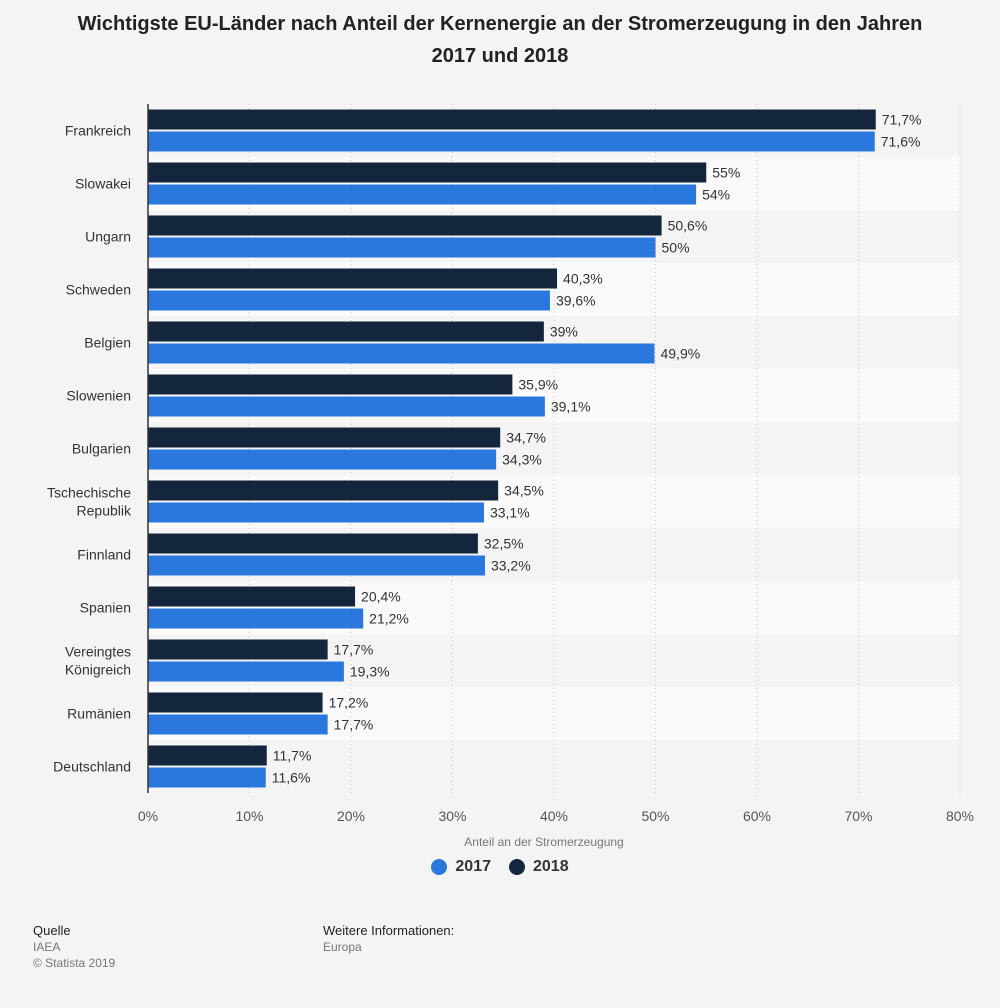 The image size is (1000, 1008). Describe the element at coordinates (680, 354) in the screenshot. I see `data-label-2017: 49,9%` at that location.